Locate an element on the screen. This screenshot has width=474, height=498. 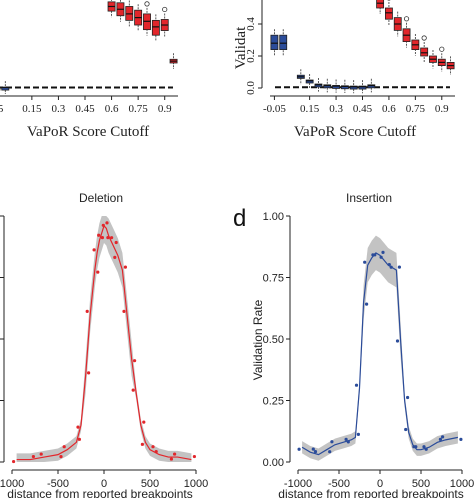
x-tick-label: 0.15 is located at coordinates (32, 109).